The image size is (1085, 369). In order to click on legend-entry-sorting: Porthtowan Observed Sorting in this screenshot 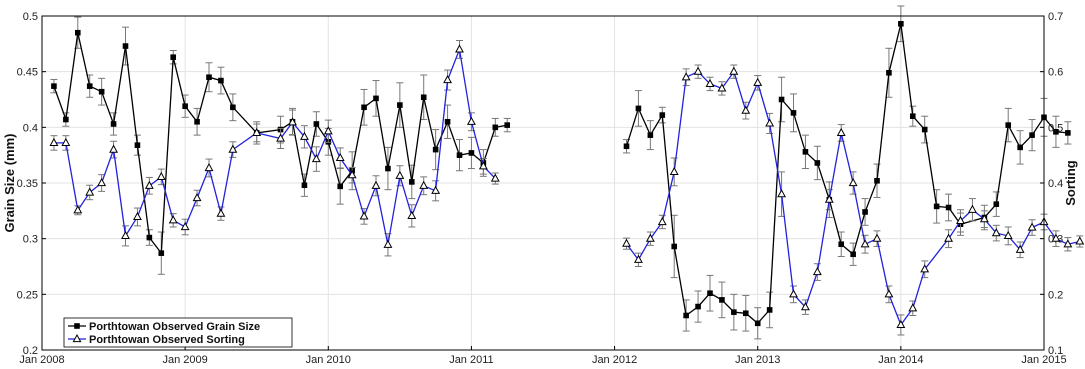, I will do `click(167, 340)`.